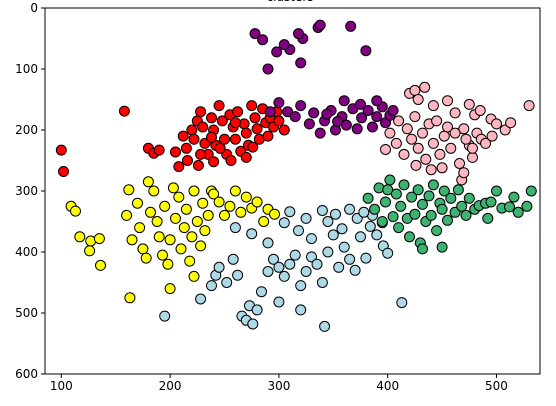 This screenshot has width=556, height=406. Describe the element at coordinates (26, 374) in the screenshot. I see `y-tick-label-600: 600` at that location.